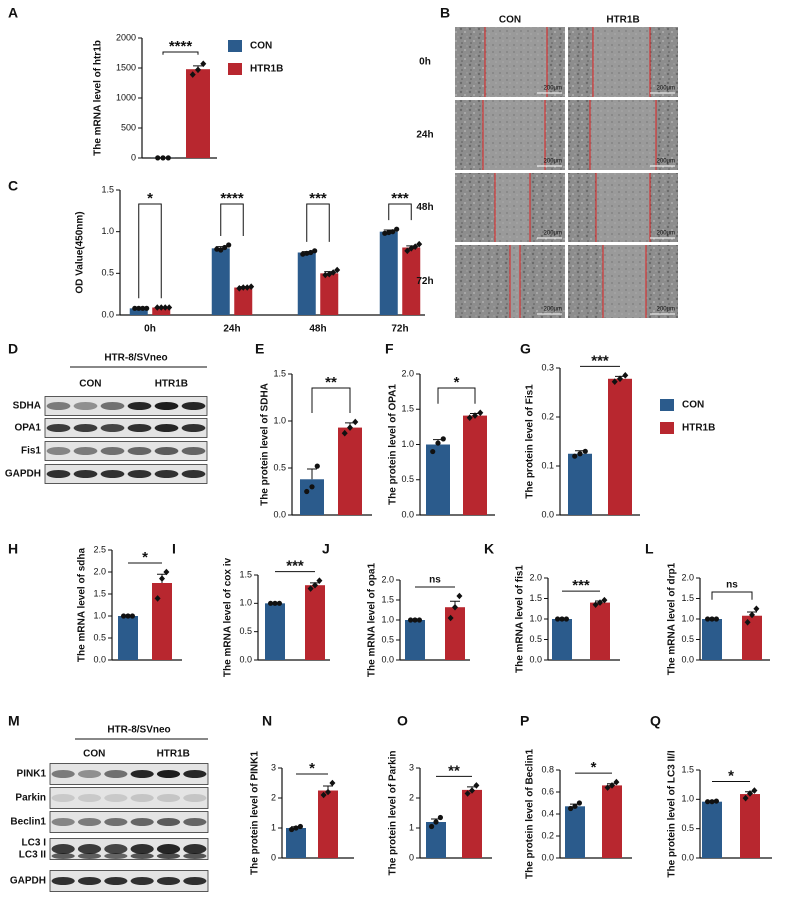 This screenshot has width=790, height=901. I want to click on y-axis-label: The mRNA level of fis1, so click(520, 619).